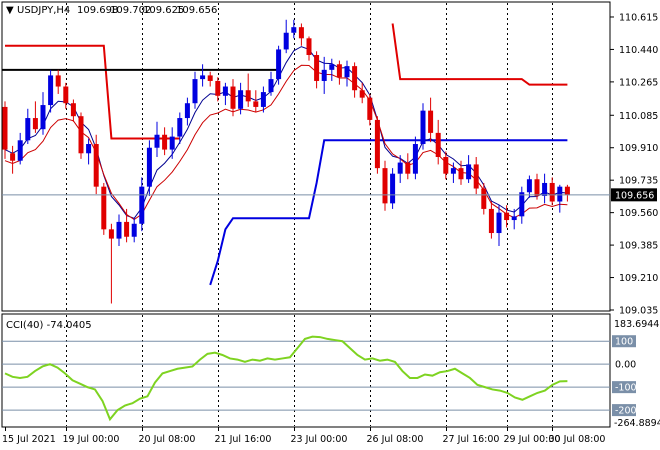 The image size is (660, 450). I want to click on price-tick-label: 109.910, so click(638, 148).